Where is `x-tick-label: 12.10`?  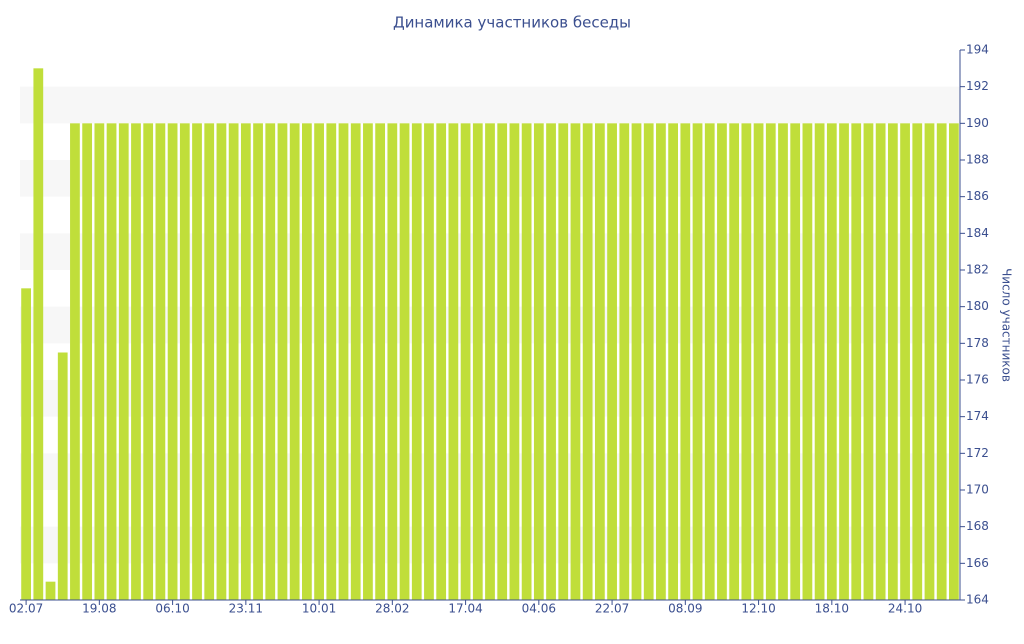 x-tick-label: 12.10 is located at coordinates (758, 609).